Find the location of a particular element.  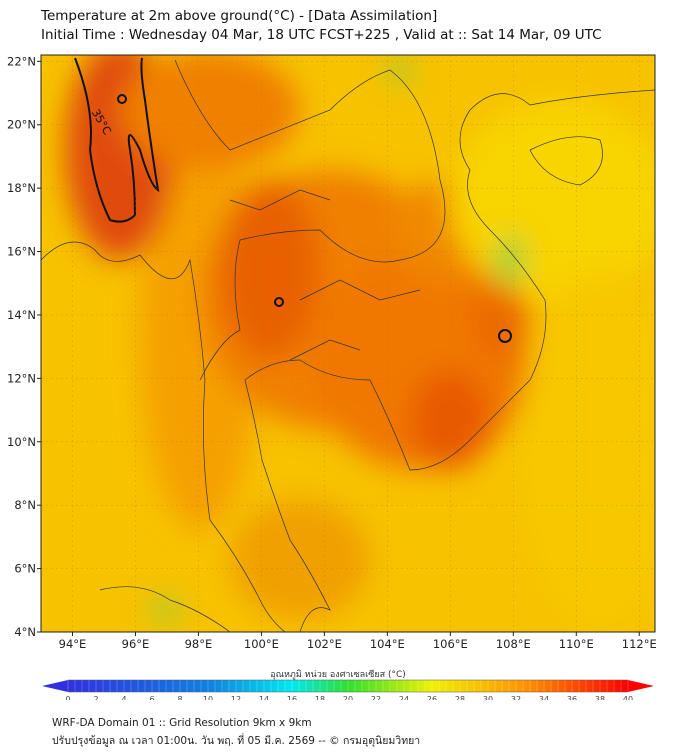

colorbar-tick-label: 6 is located at coordinates (151, 697).